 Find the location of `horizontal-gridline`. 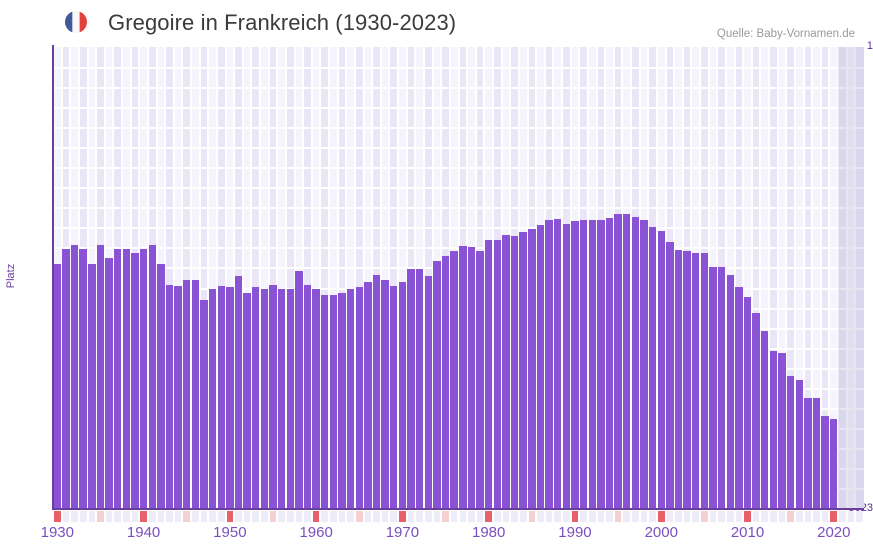

horizontal-gridline is located at coordinates (458, 128).